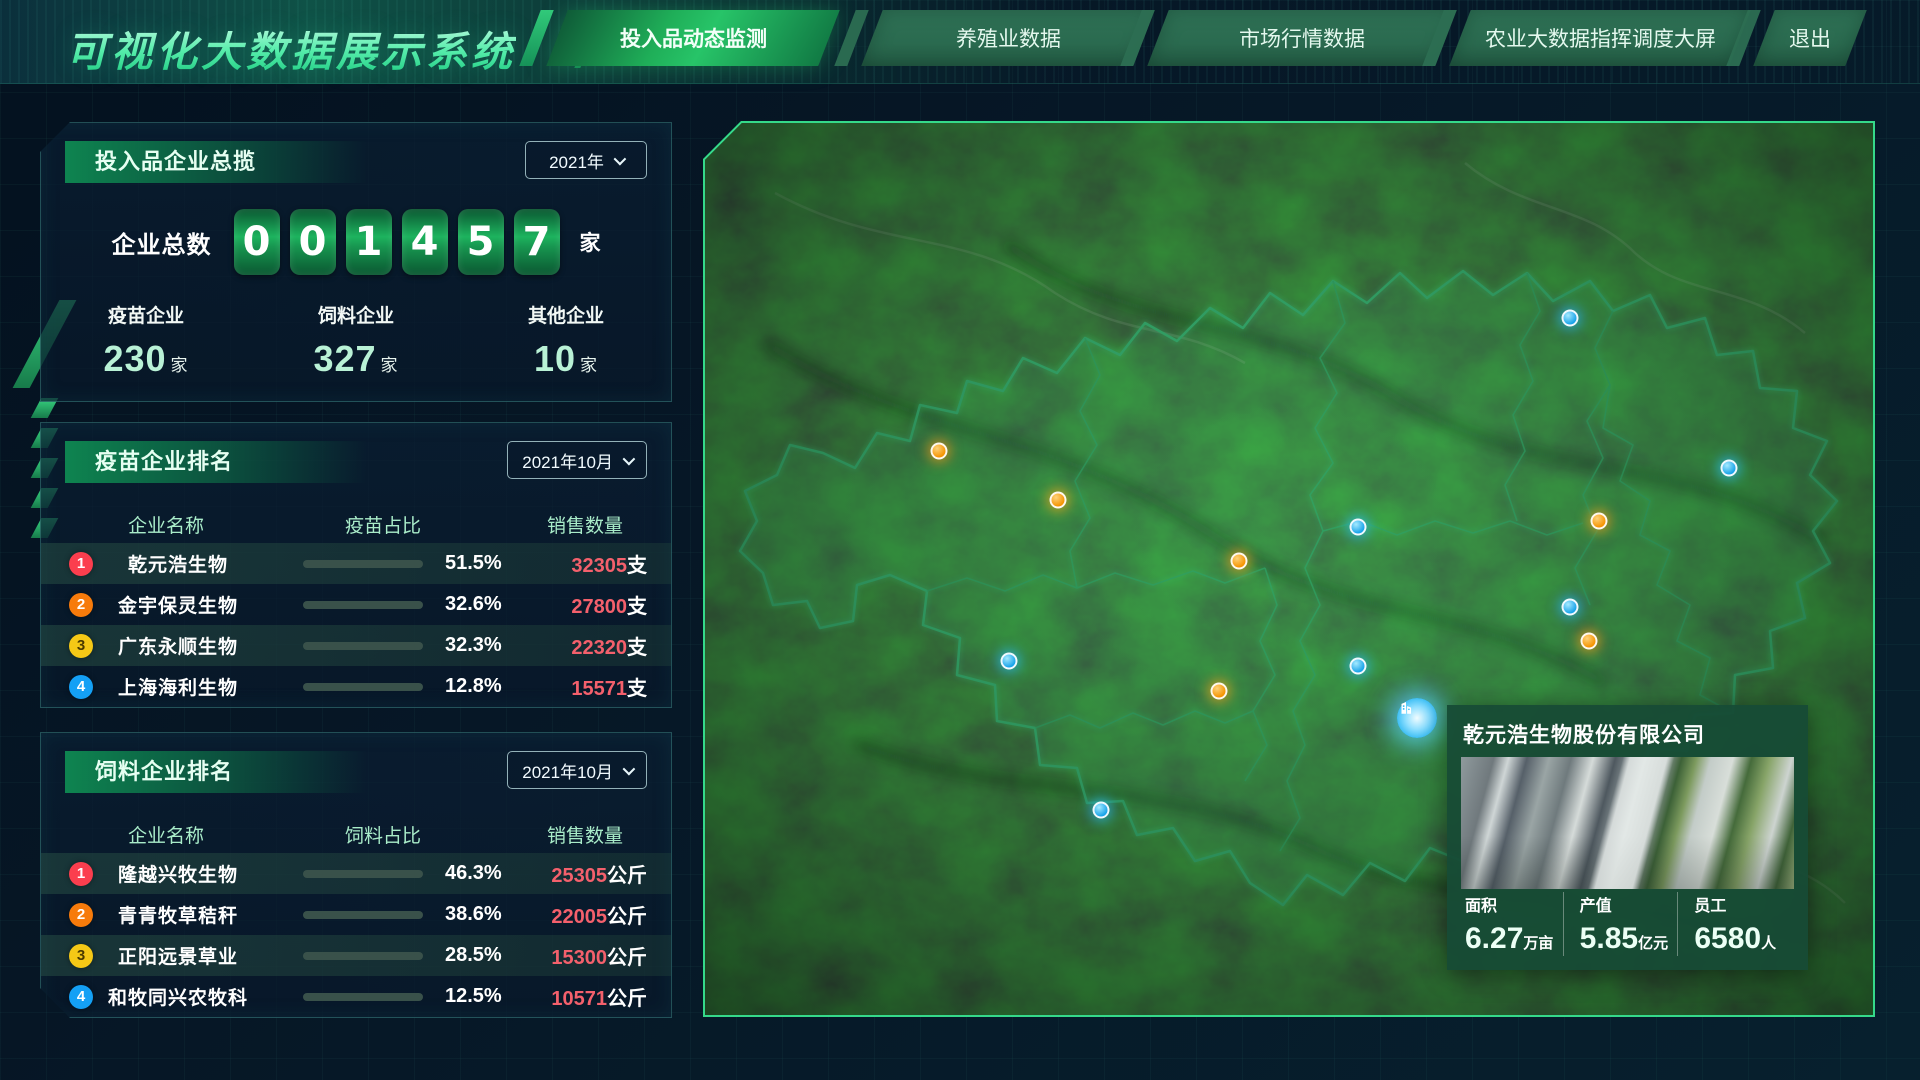  I want to click on rank-badge: 2, so click(81, 915).